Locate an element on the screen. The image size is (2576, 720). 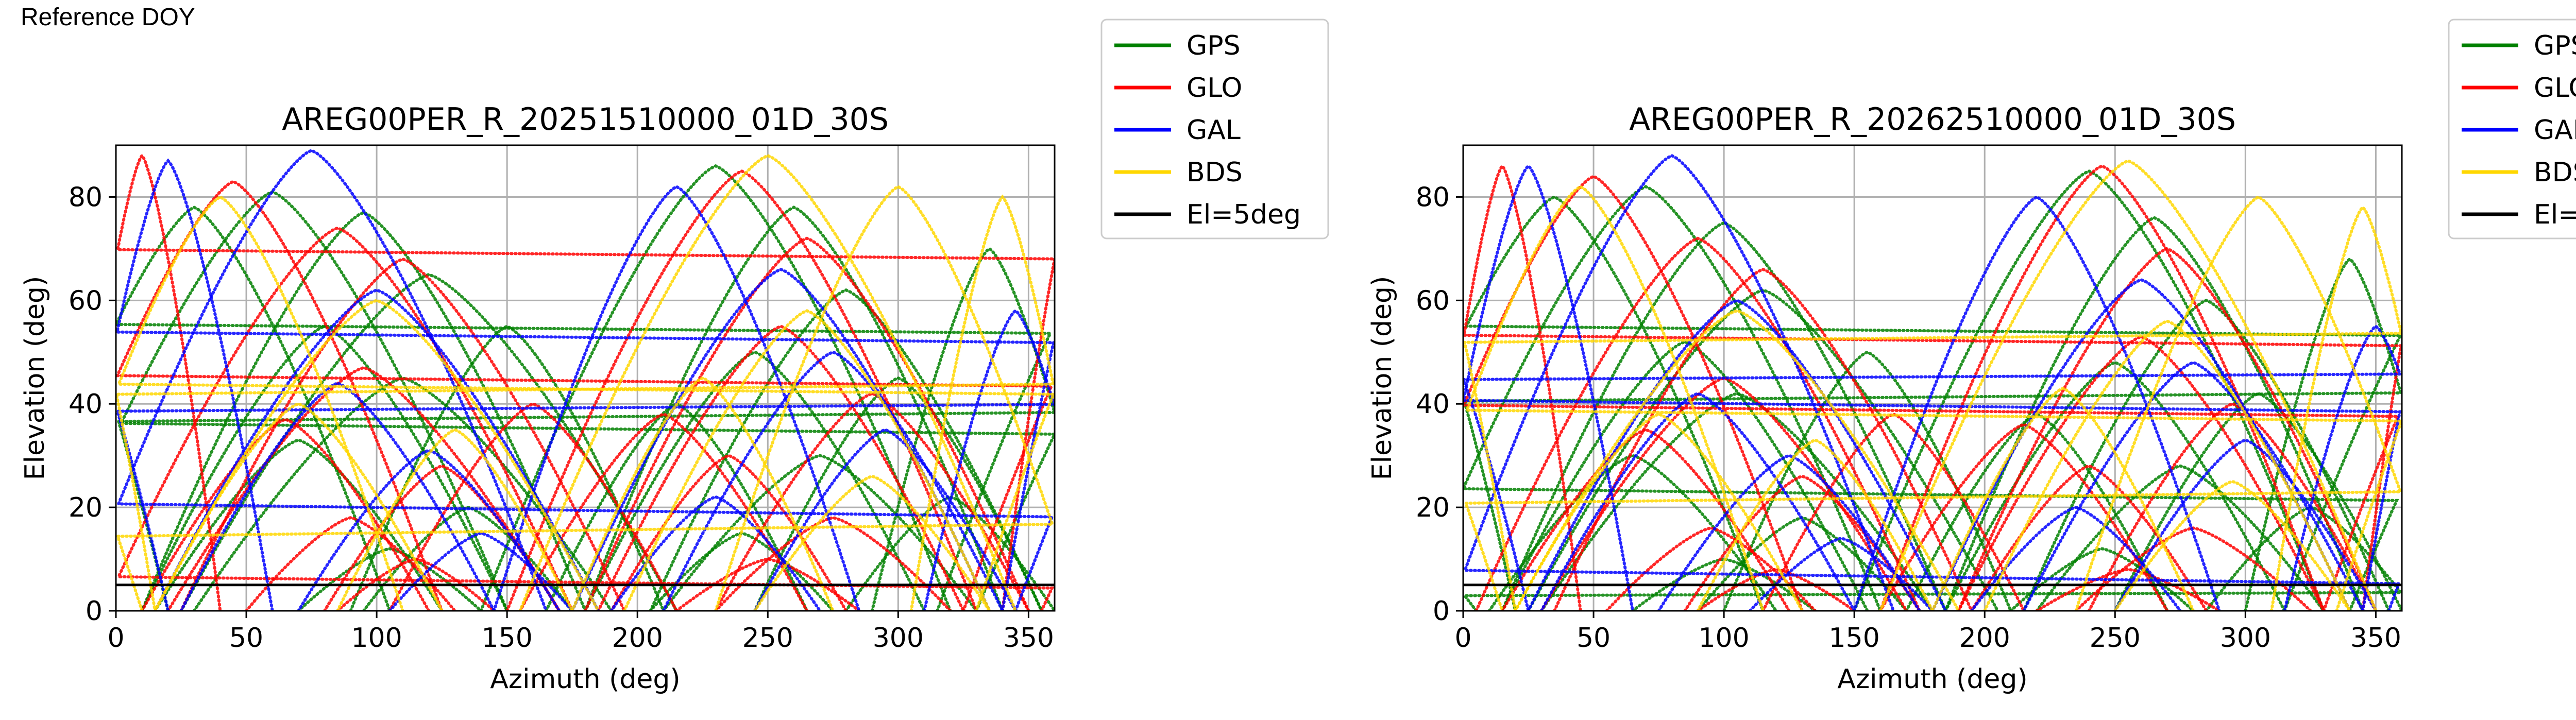
legend-box is located at coordinates (1214, 129).